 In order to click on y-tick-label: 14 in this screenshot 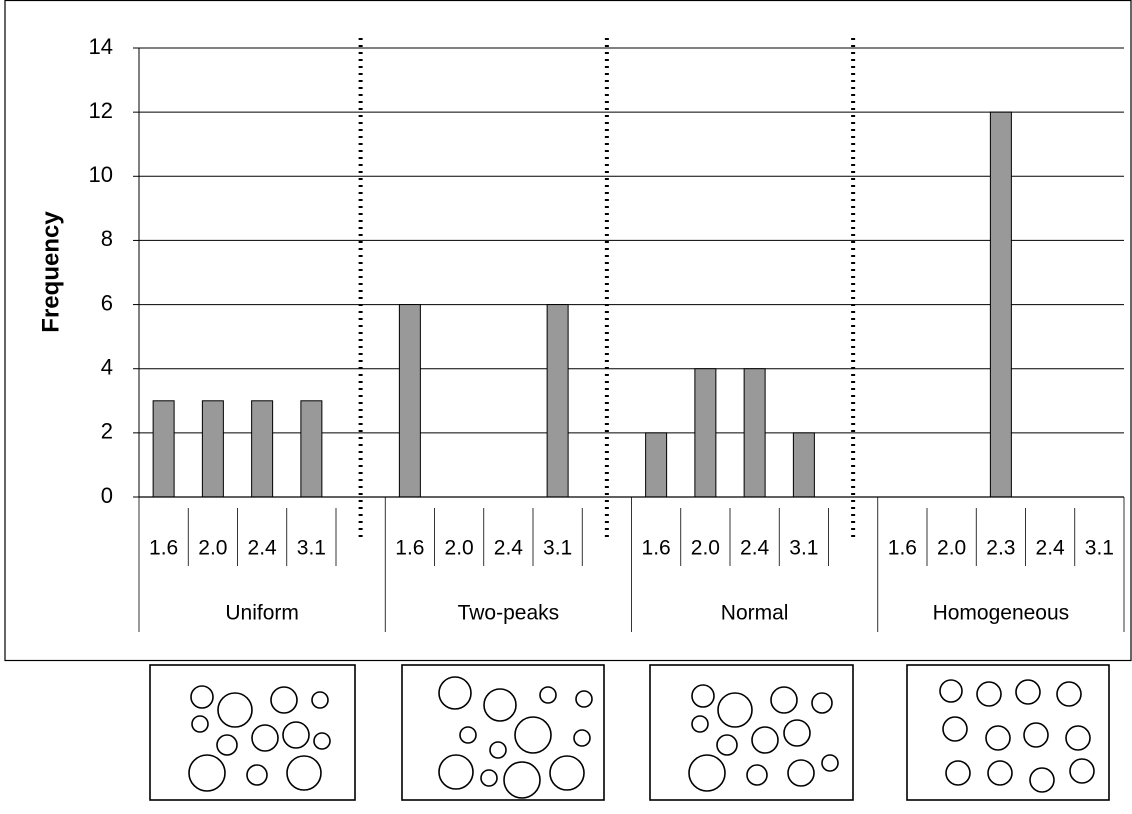, I will do `click(101, 46)`.